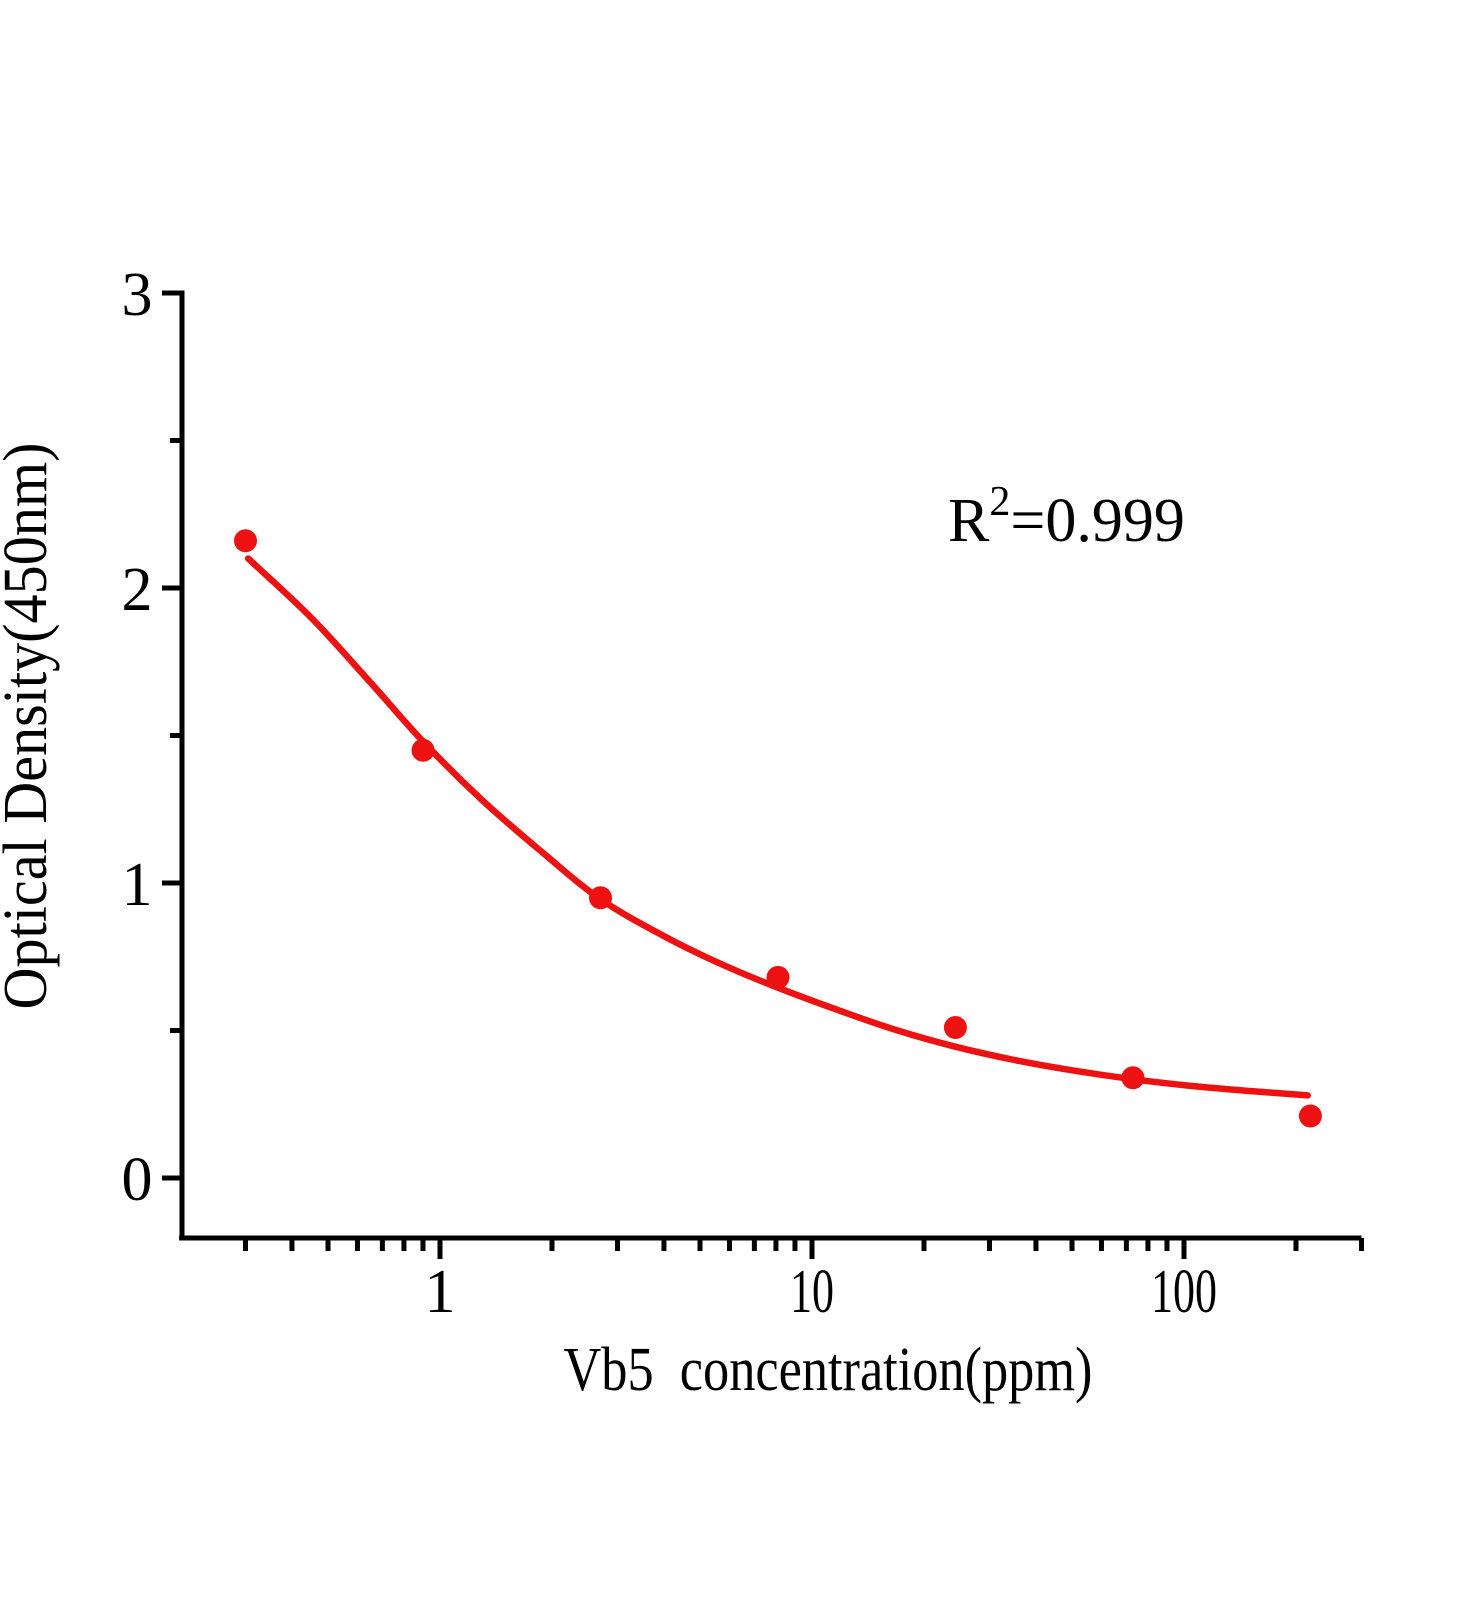 This screenshot has width=1472, height=1605. Describe the element at coordinates (137, 1180) in the screenshot. I see `y-tick-label: 0` at that location.